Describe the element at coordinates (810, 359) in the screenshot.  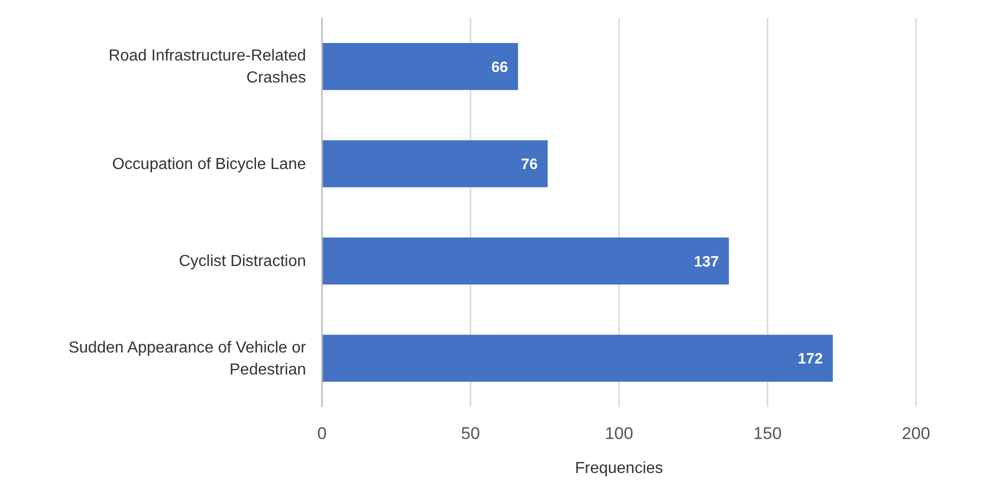
I see `data-label: 172` at that location.